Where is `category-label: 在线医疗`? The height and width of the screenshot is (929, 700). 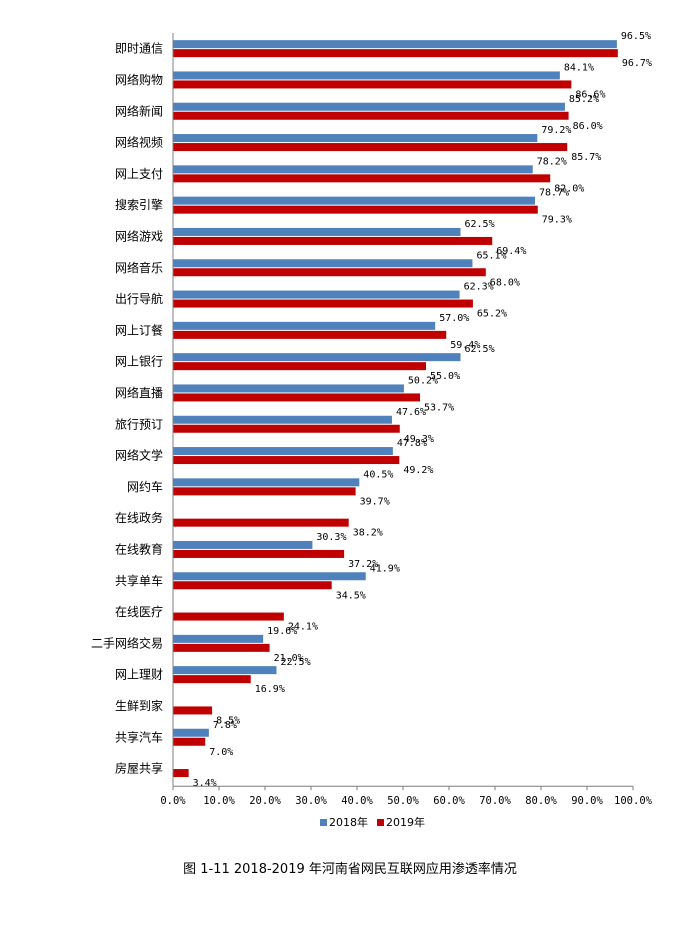 category-label: 在线医疗 is located at coordinates (139, 612).